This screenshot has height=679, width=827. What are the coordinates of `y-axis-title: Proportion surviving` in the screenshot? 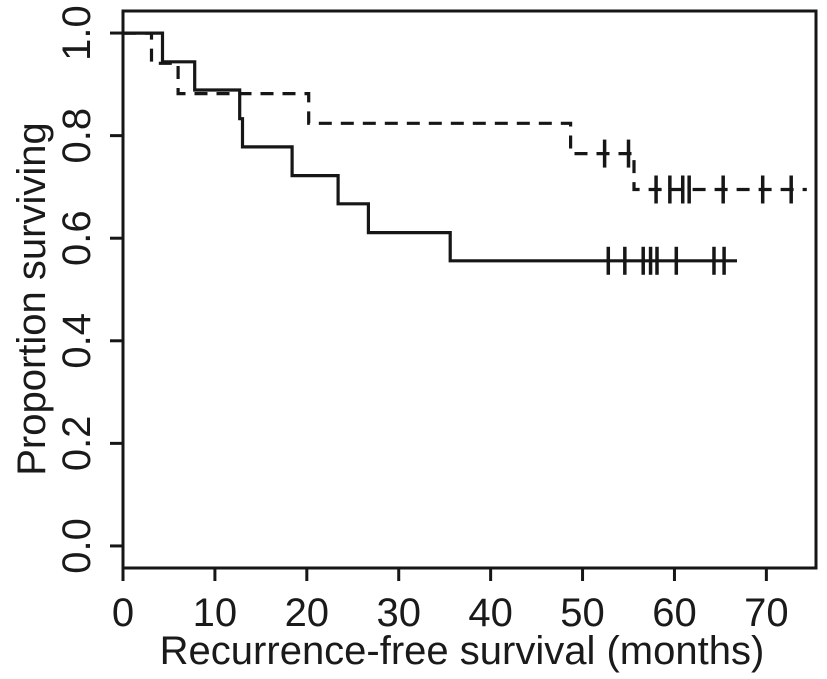 It's located at (32, 299).